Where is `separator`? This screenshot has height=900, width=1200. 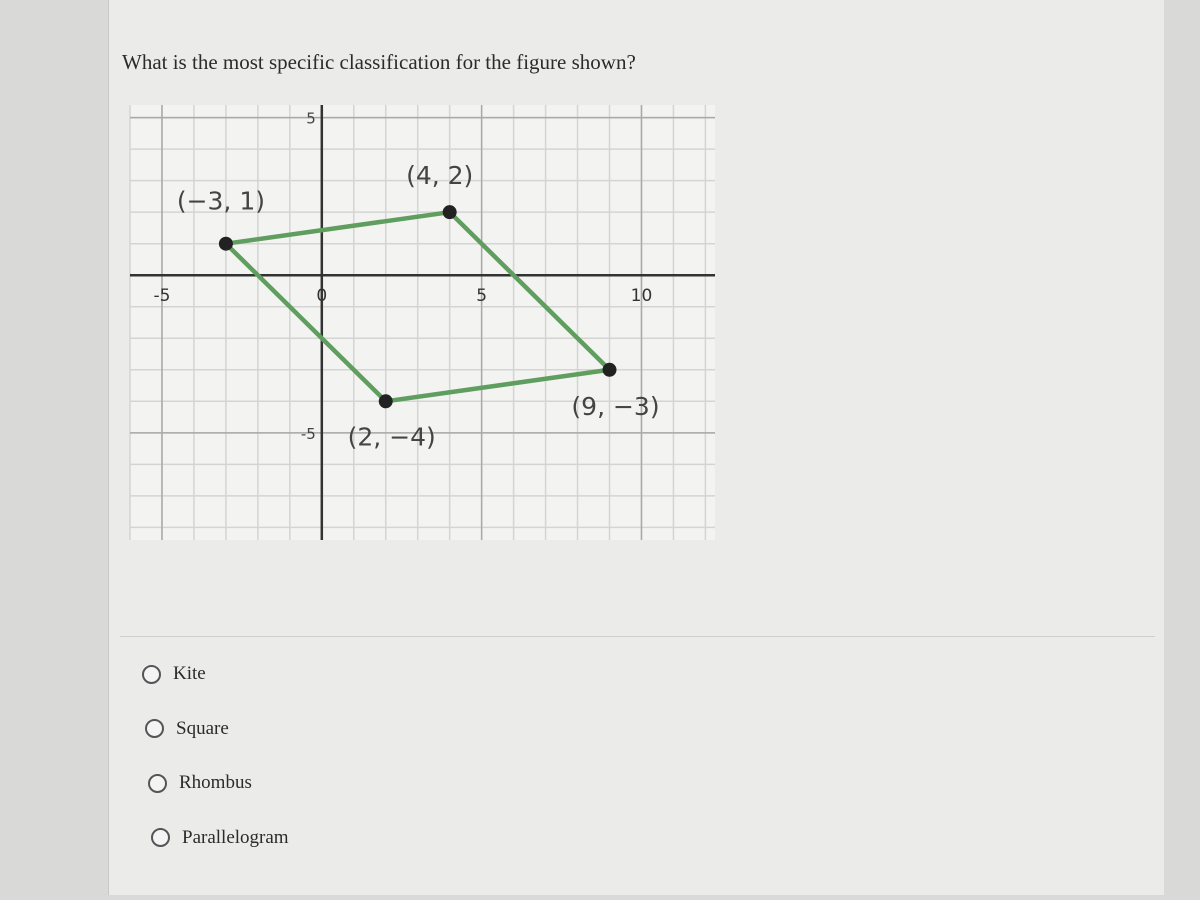 separator is located at coordinates (637, 636).